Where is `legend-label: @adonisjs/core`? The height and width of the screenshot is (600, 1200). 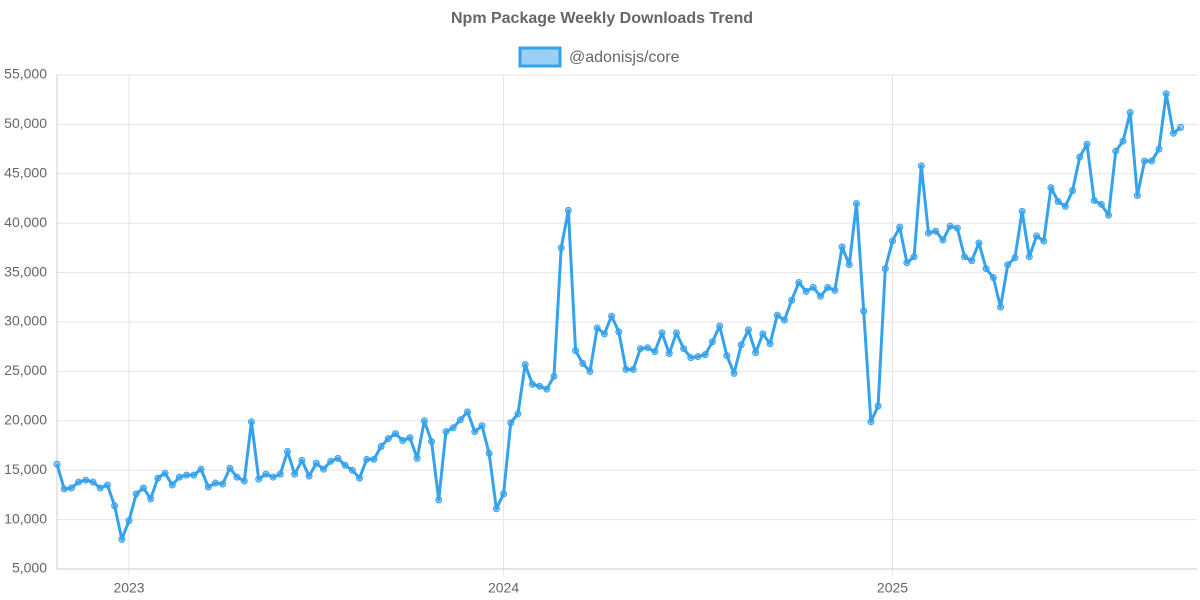 legend-label: @adonisjs/core is located at coordinates (624, 57).